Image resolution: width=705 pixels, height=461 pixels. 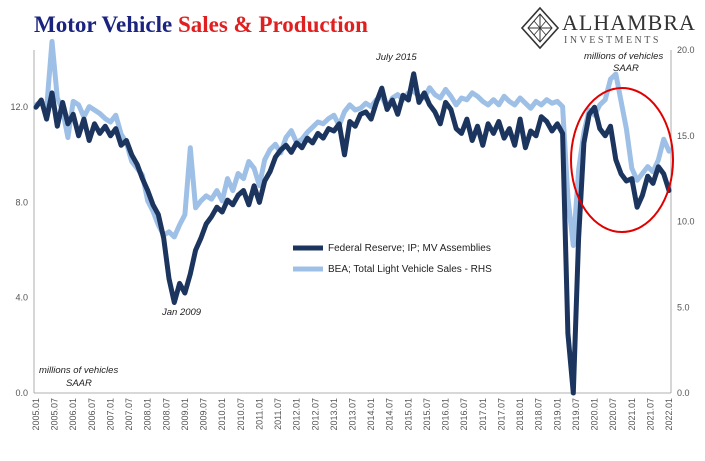 I want to click on x-tick-label: 2009.07, so click(x=204, y=414).